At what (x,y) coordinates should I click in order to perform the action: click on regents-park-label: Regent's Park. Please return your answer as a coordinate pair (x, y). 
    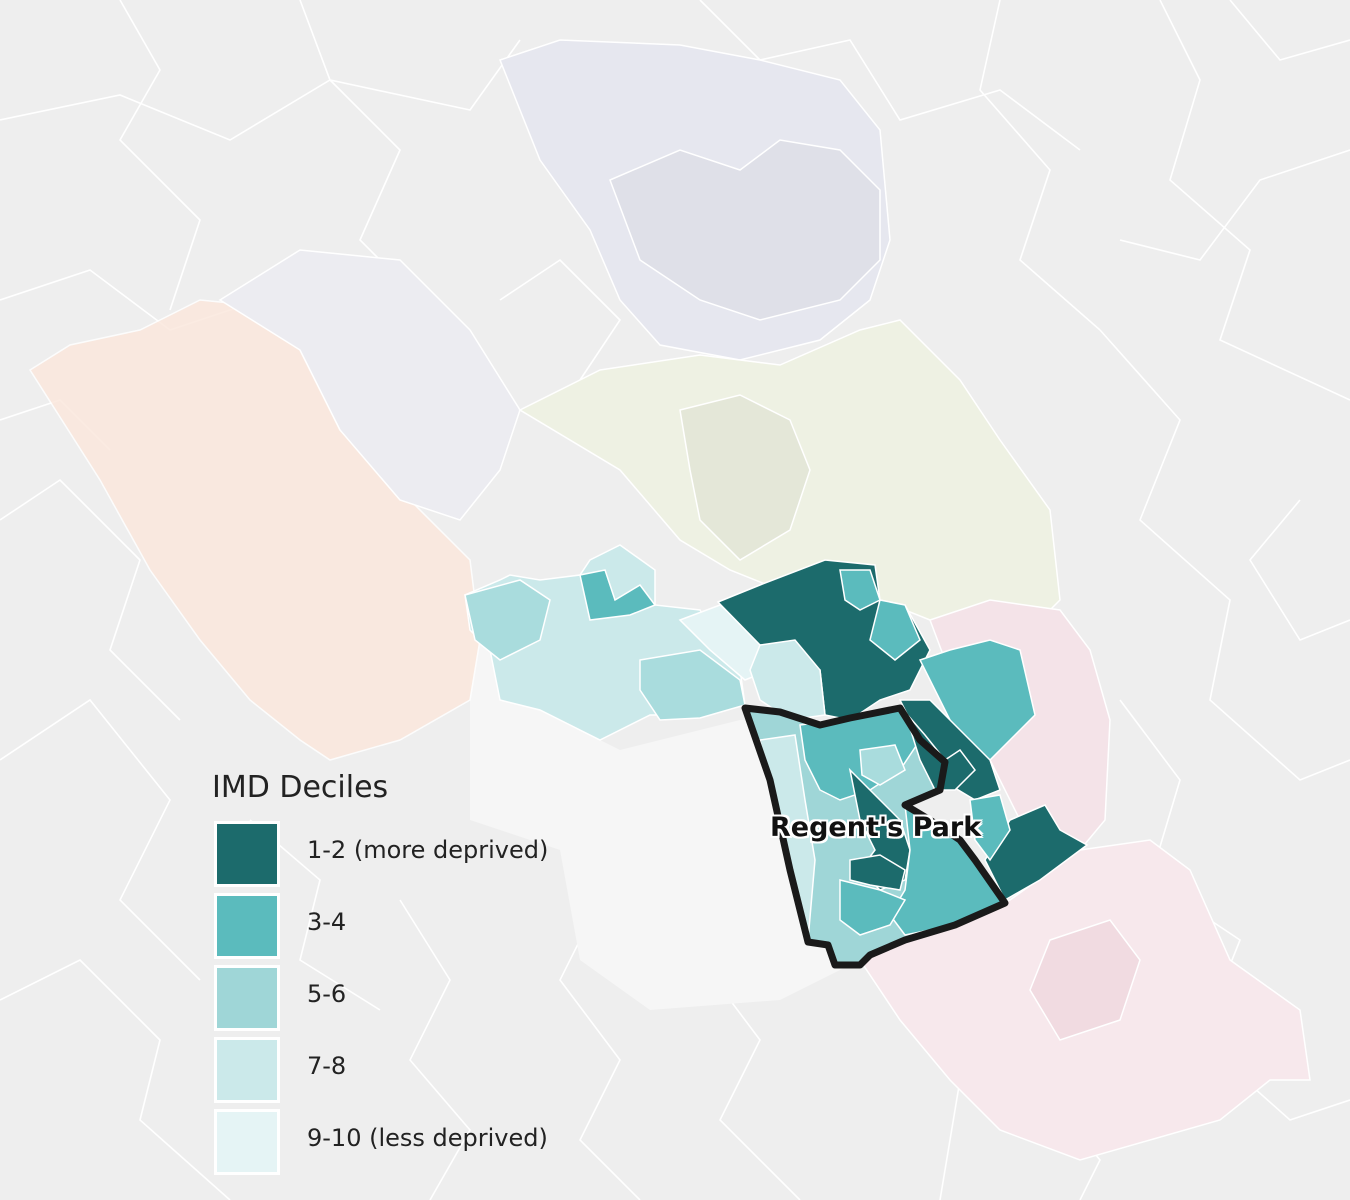
    Looking at the image, I should click on (876, 827).